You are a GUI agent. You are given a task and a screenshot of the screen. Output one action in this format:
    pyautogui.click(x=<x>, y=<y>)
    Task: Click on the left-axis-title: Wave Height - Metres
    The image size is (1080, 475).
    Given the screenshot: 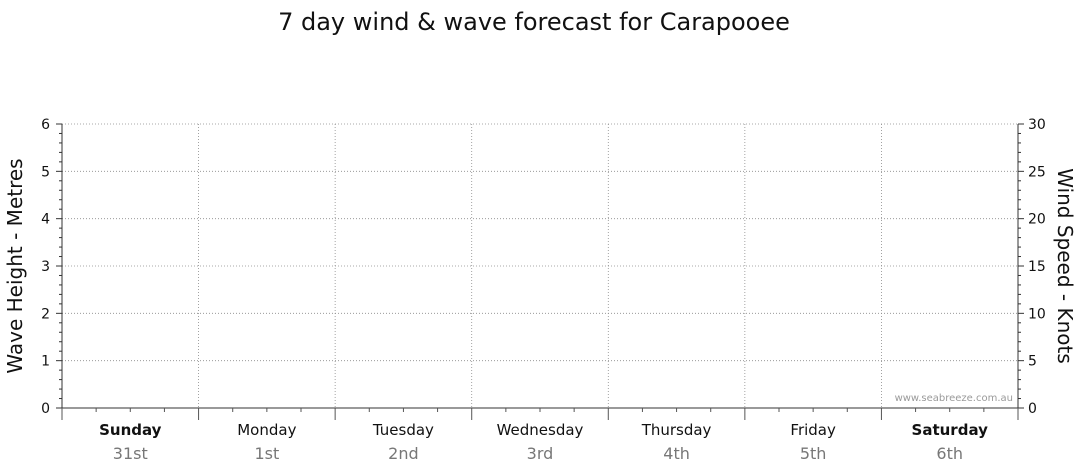 What is the action you would take?
    pyautogui.click(x=15, y=265)
    